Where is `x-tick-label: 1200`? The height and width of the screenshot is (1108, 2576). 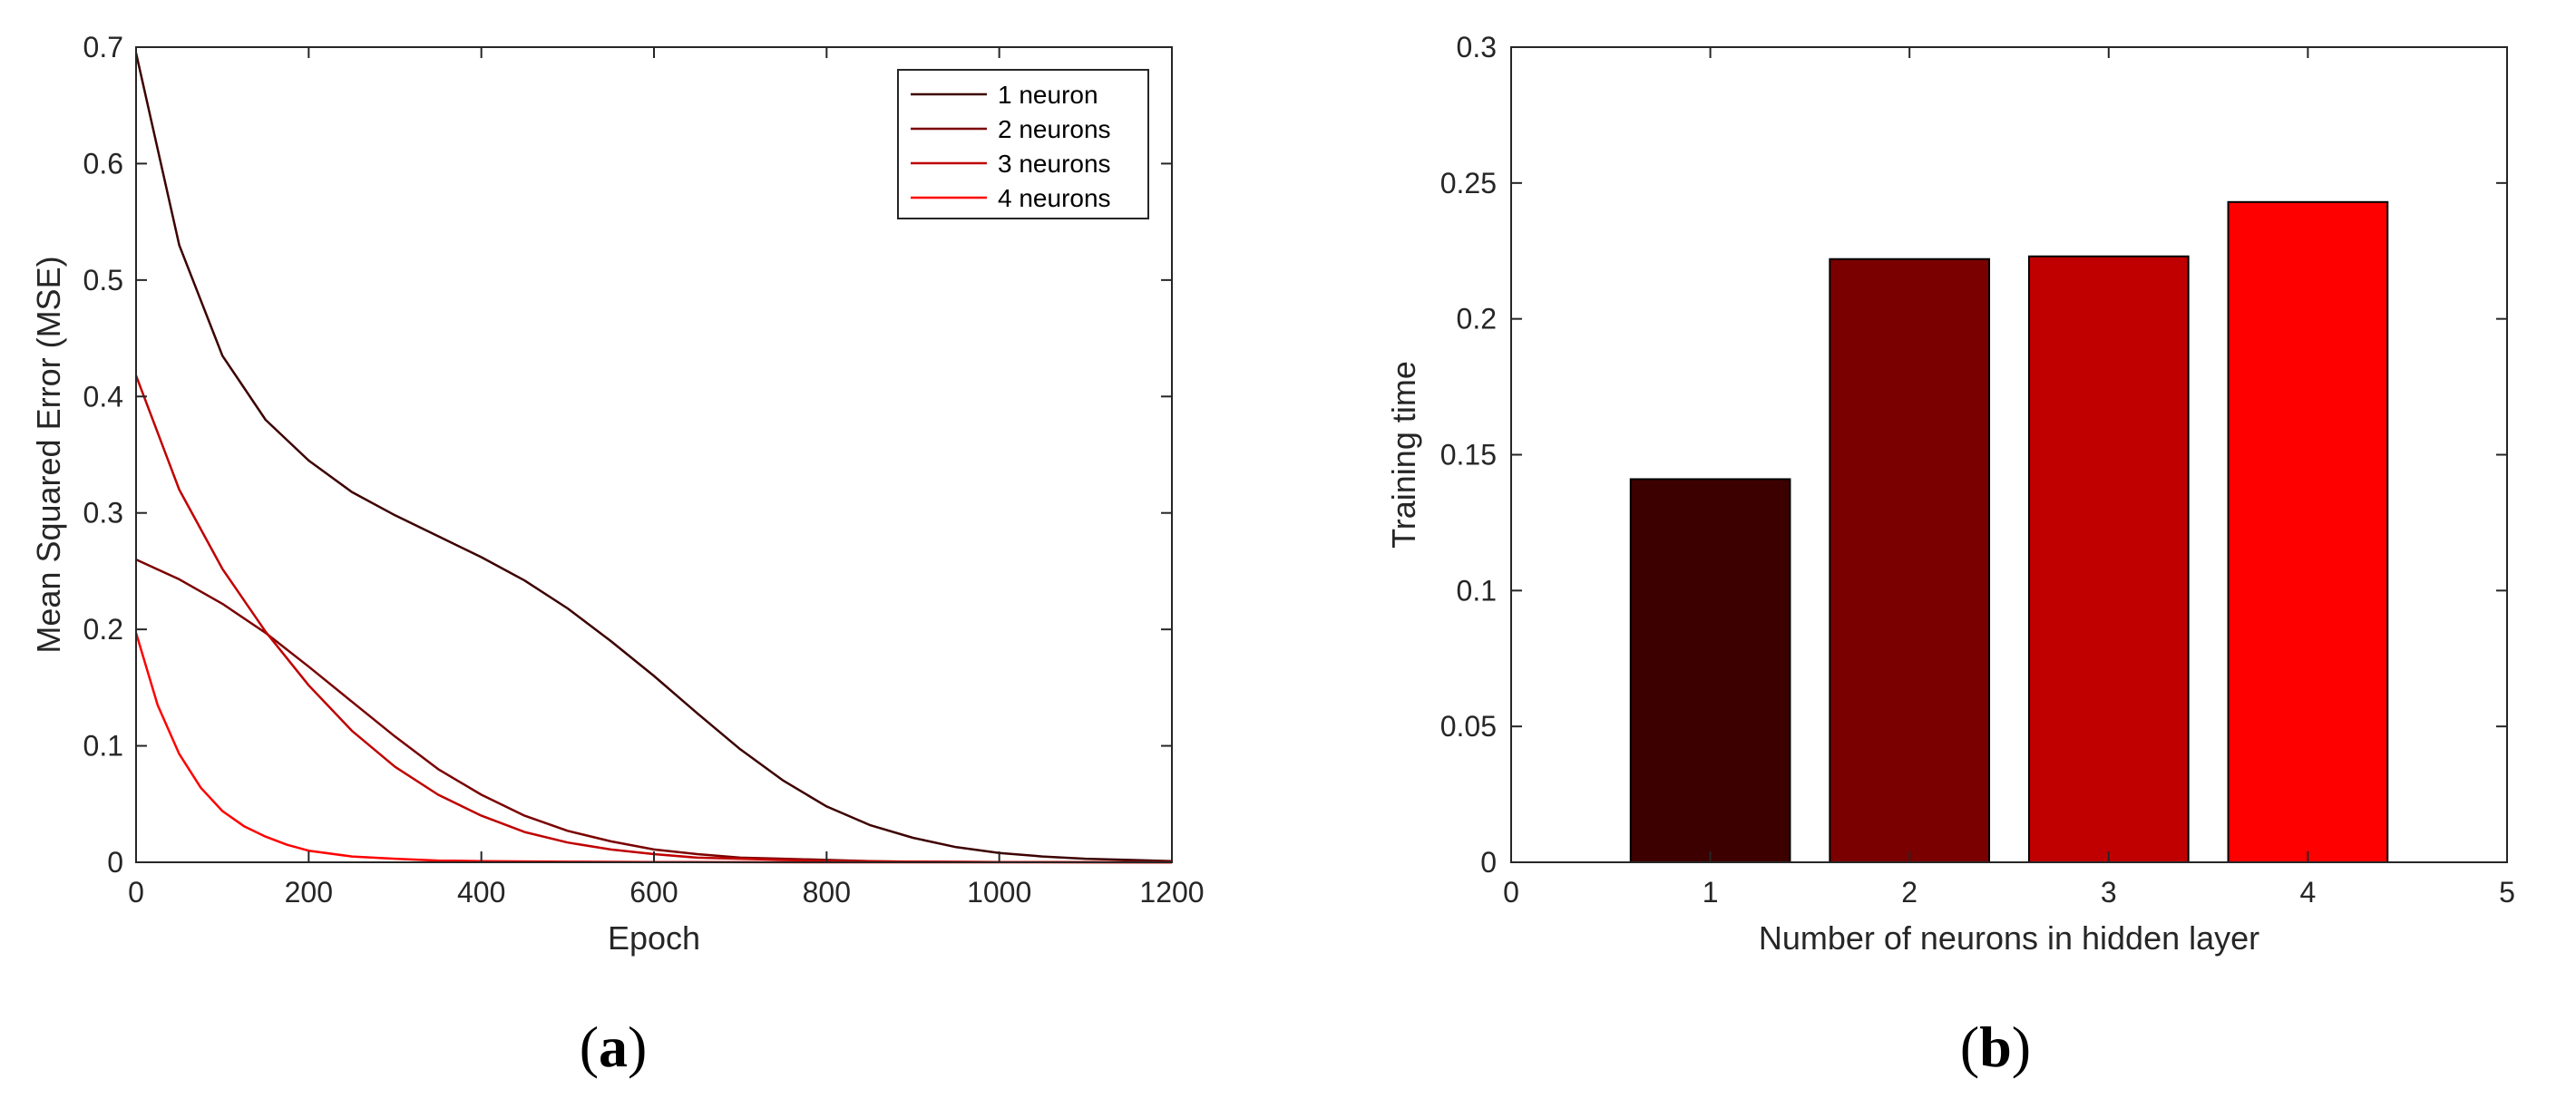
x-tick-label: 1200 is located at coordinates (1171, 892).